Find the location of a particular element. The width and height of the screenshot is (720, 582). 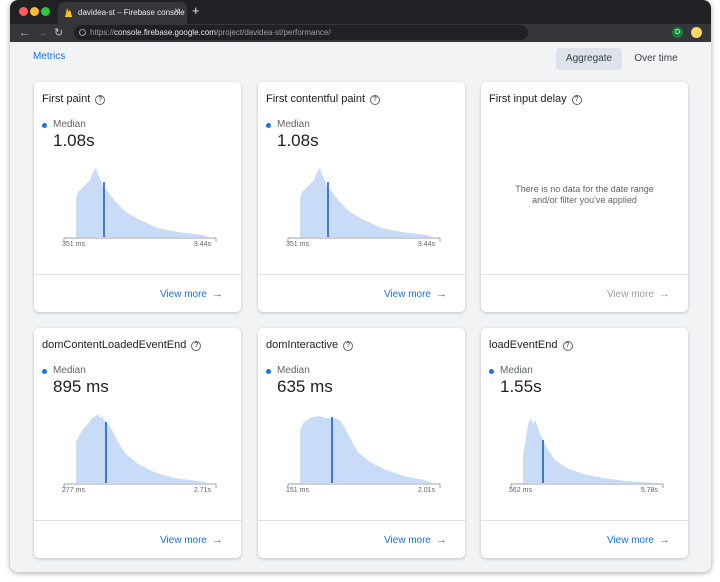

forward-icon: → is located at coordinates (42, 33).